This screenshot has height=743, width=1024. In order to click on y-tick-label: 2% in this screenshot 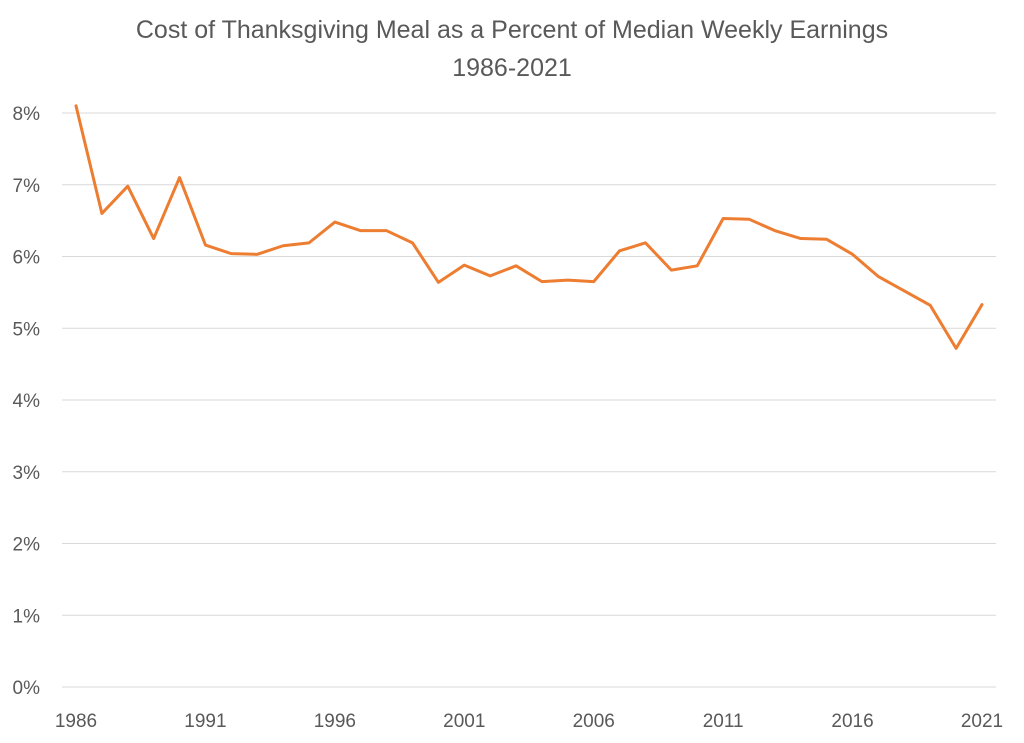, I will do `click(27, 545)`.